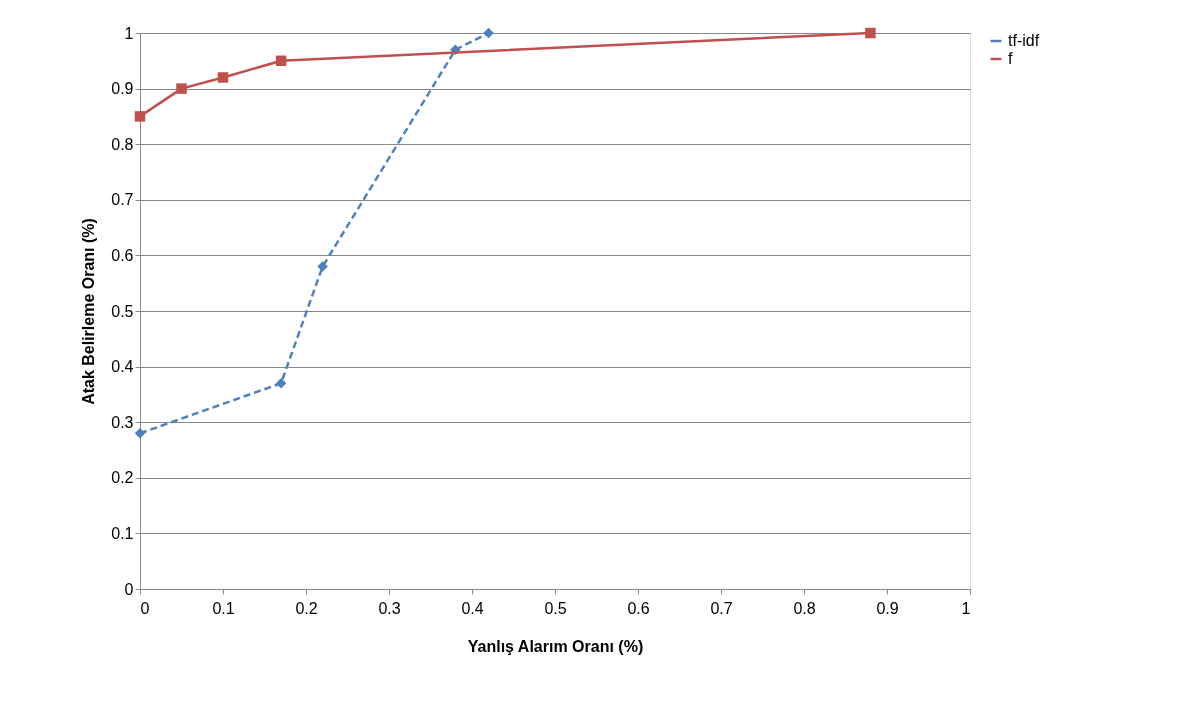 This screenshot has height=727, width=1190. What do you see at coordinates (129, 589) in the screenshot?
I see `y-tick-label: 0` at bounding box center [129, 589].